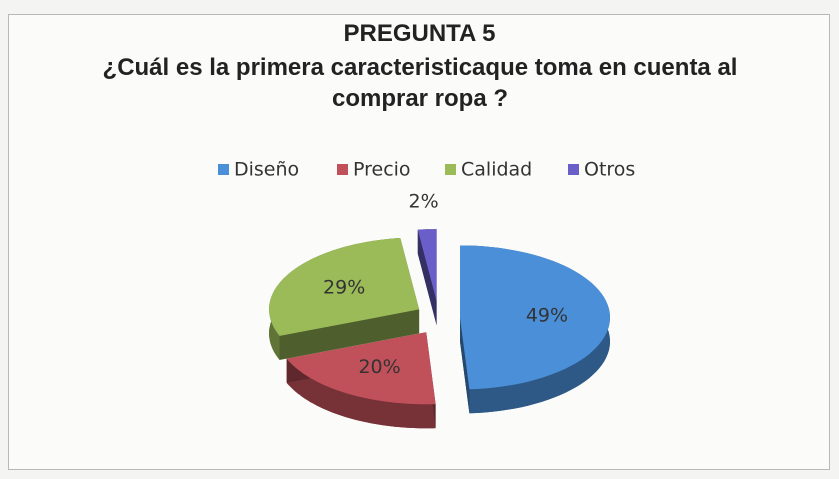 The width and height of the screenshot is (839, 479). I want to click on legend: Diseño Precio Calidad Otros, so click(426, 170).